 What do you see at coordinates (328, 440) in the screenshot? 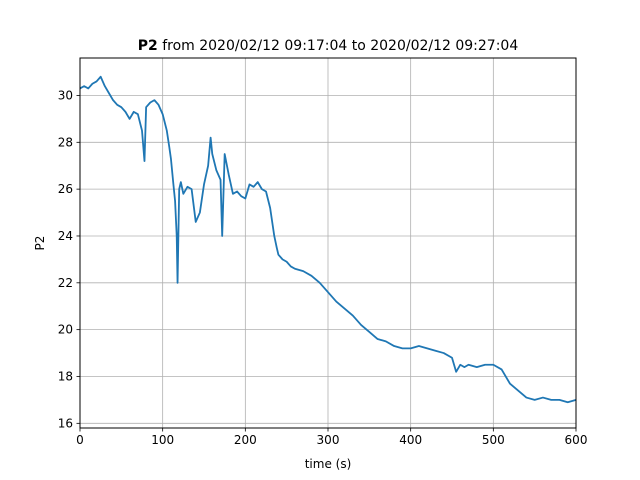
I see `x-tick-label: 300` at bounding box center [328, 440].